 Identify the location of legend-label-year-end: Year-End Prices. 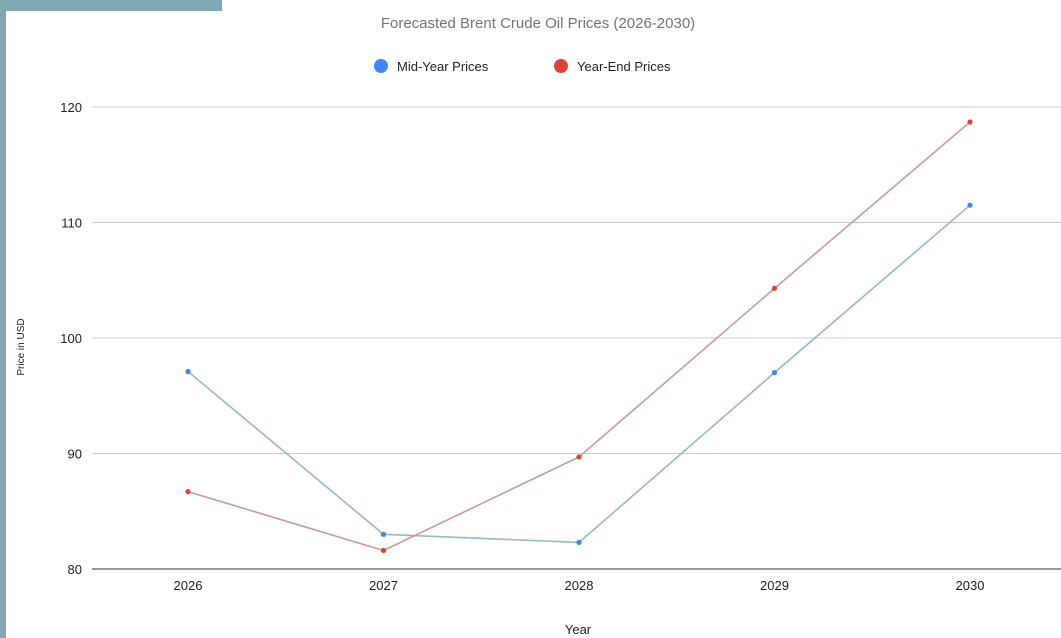
(624, 66).